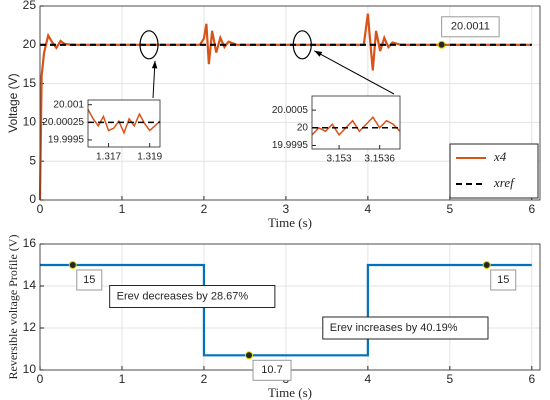 The width and height of the screenshot is (550, 400). I want to click on x-tick-label: 3.1536, so click(379, 159).